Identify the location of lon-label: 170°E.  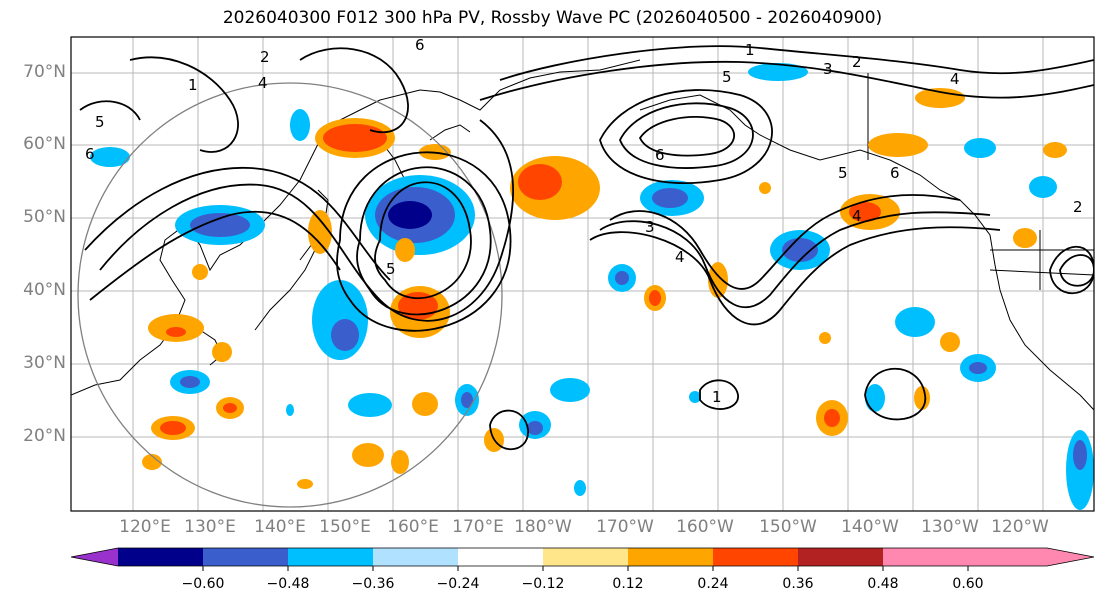
(478, 527).